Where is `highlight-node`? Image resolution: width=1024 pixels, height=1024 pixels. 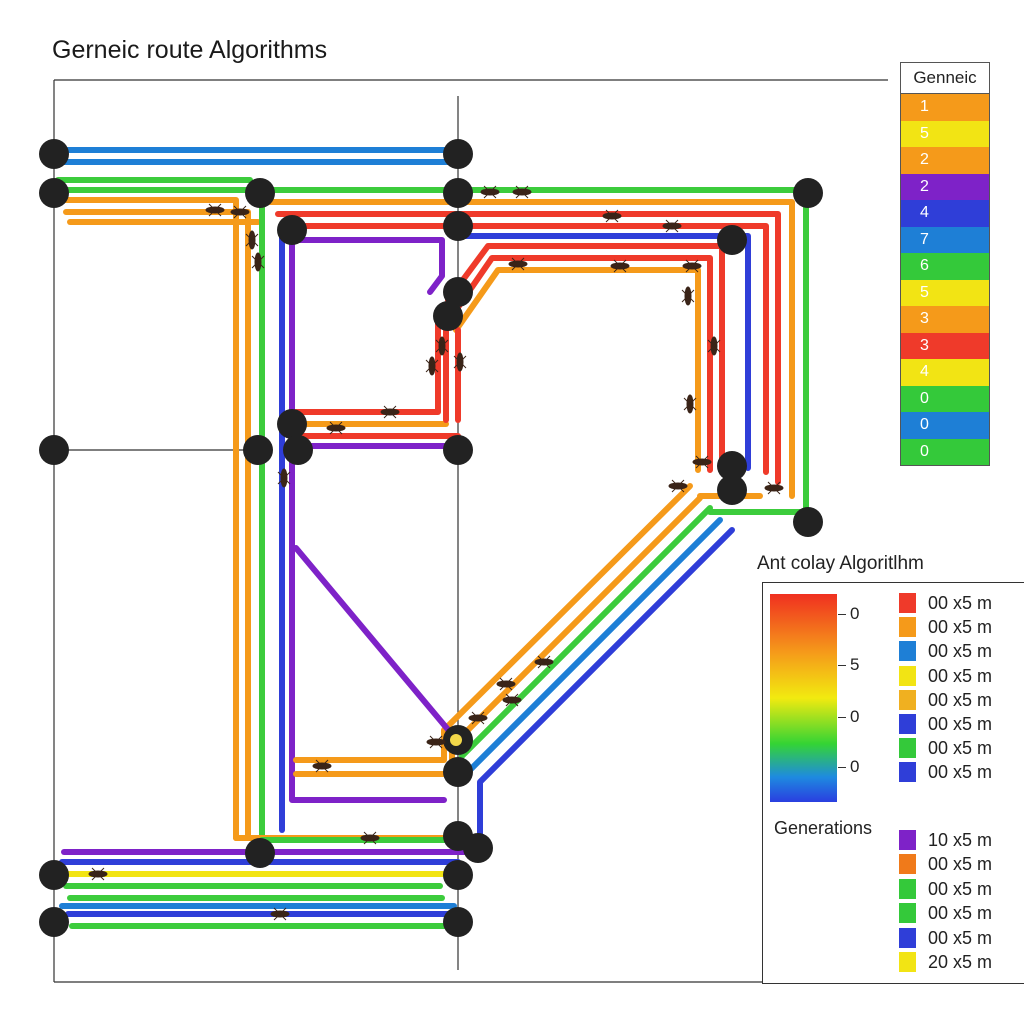 highlight-node is located at coordinates (456, 740).